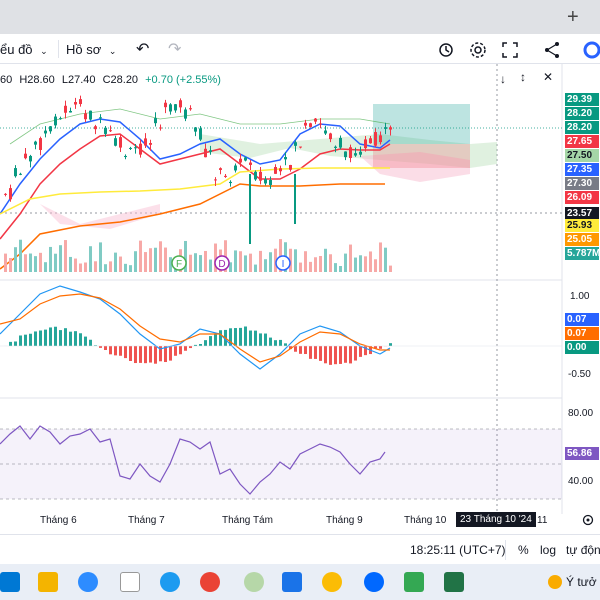 This screenshot has width=600, height=600. What do you see at coordinates (179, 263) in the screenshot?
I see `event-marker-f: F` at bounding box center [179, 263].